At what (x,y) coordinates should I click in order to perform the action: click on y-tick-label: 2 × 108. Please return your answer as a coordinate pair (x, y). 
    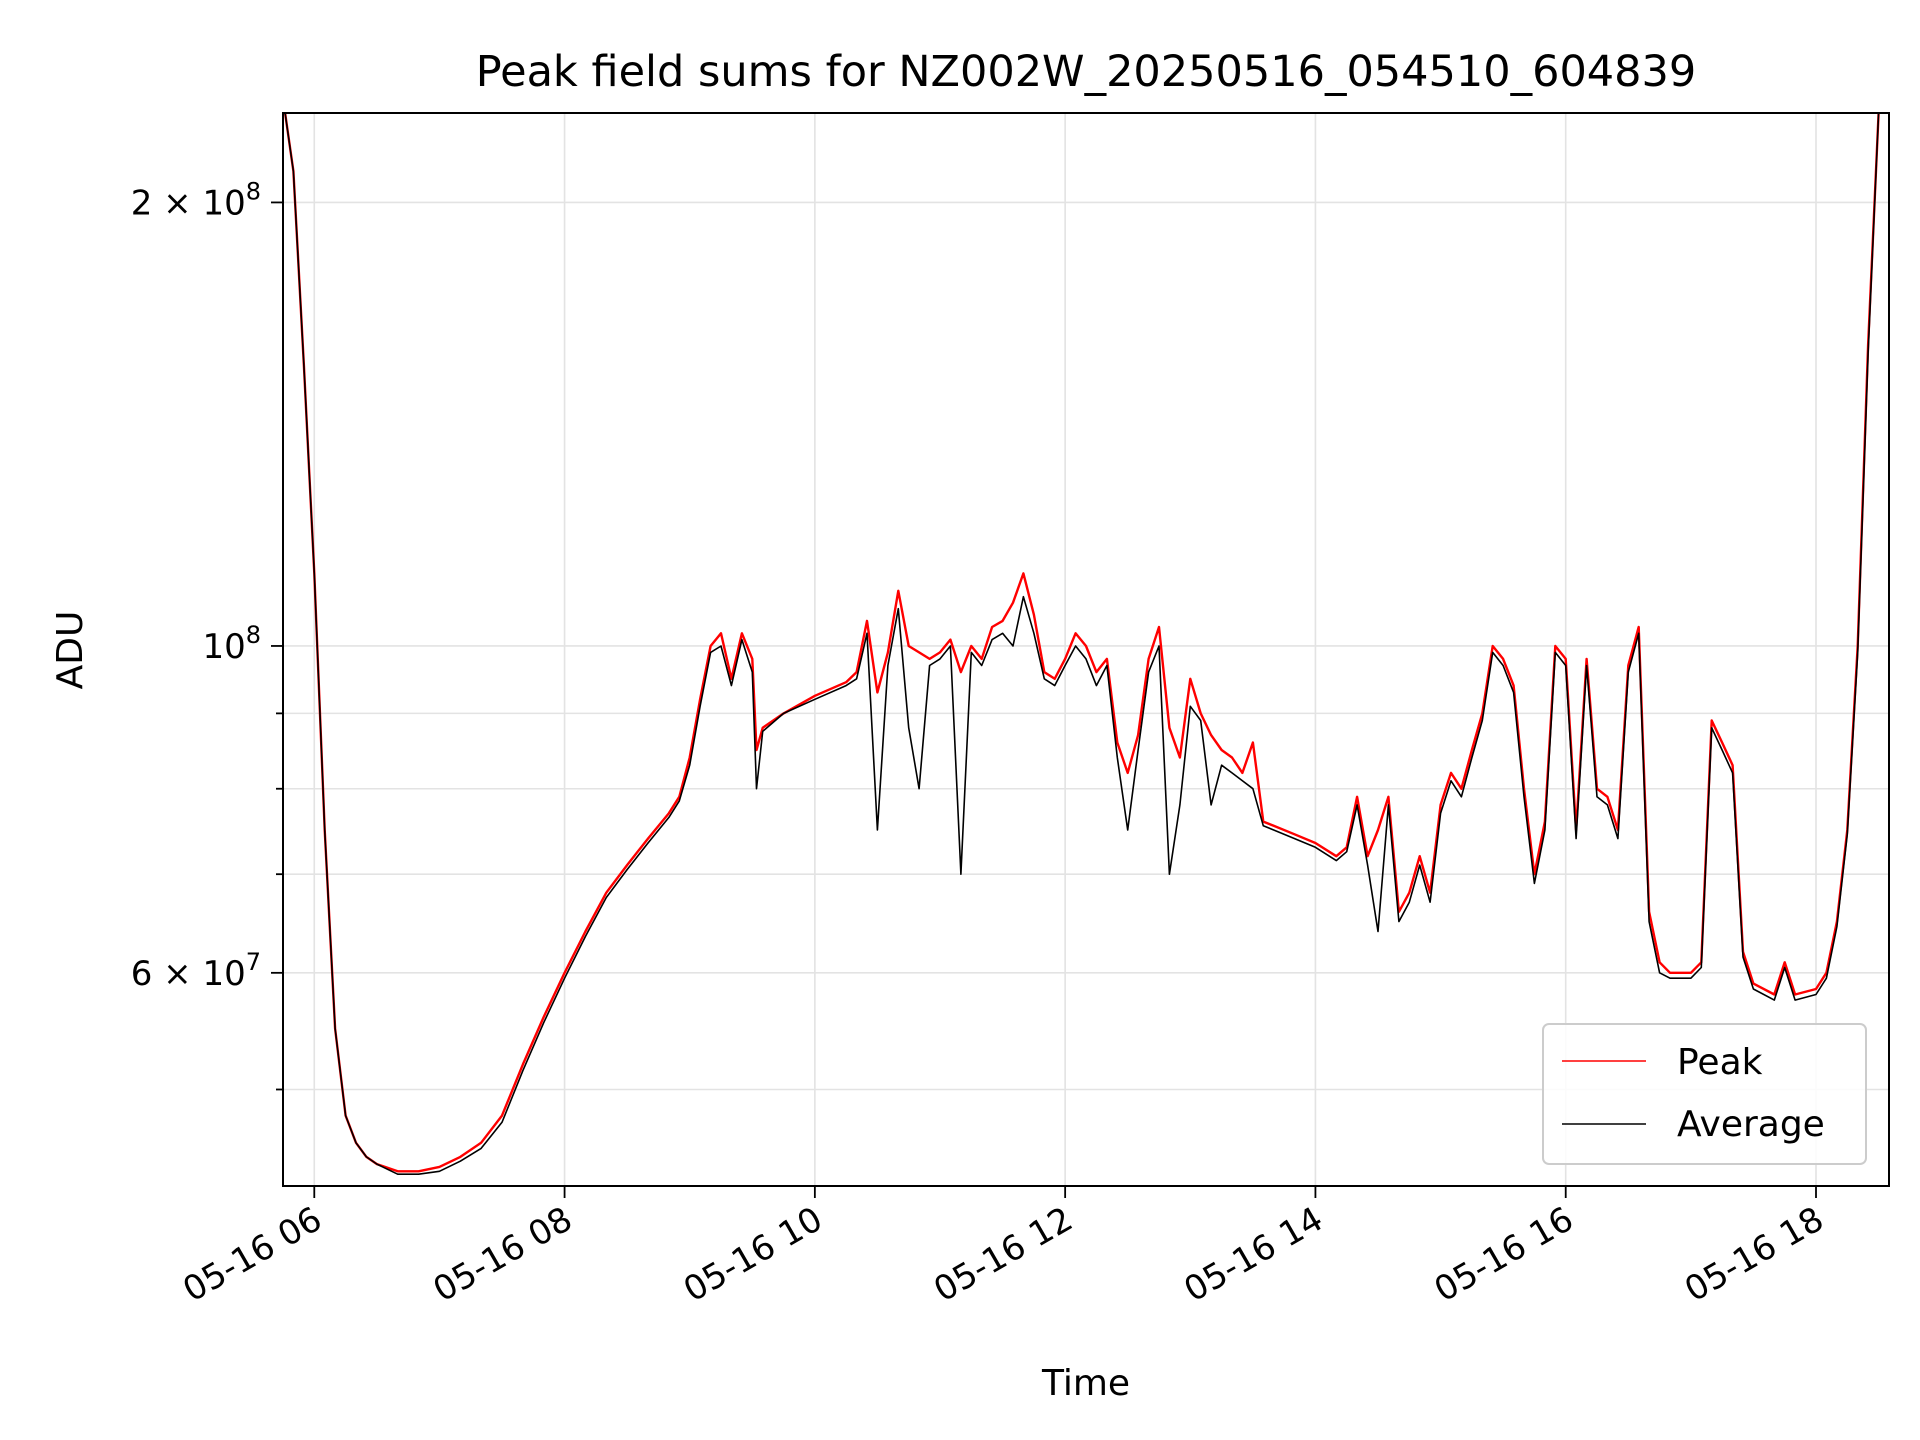
    Looking at the image, I should click on (196, 200).